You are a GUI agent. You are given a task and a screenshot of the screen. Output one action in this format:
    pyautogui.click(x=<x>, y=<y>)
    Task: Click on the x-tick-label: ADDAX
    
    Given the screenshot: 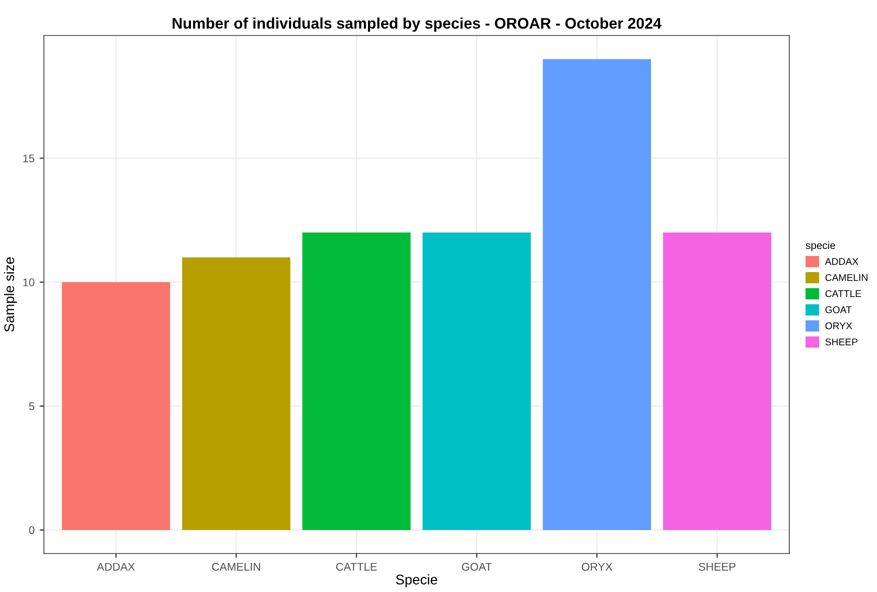 What is the action you would take?
    pyautogui.click(x=115, y=566)
    